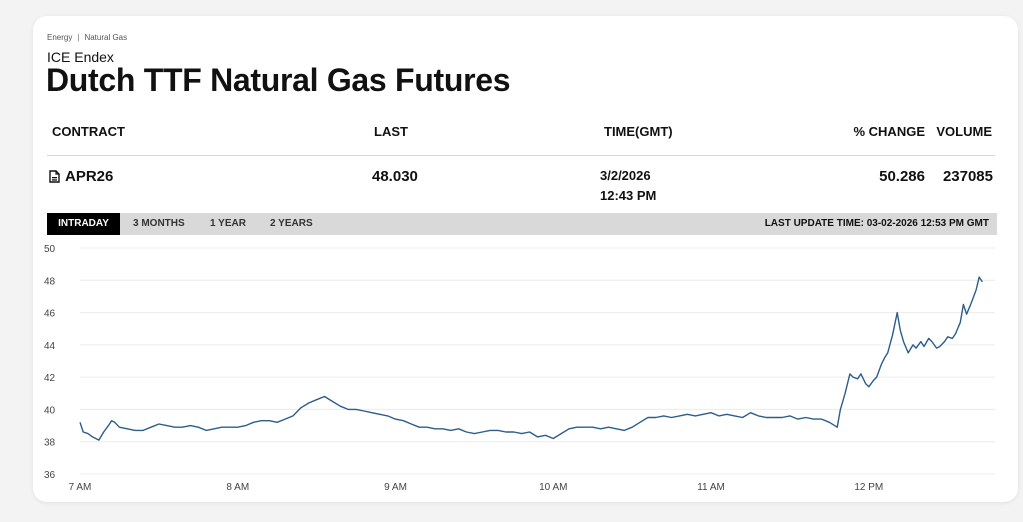 The image size is (1023, 522). Describe the element at coordinates (638, 131) in the screenshot. I see `time-header: TIME(GMT)` at that location.